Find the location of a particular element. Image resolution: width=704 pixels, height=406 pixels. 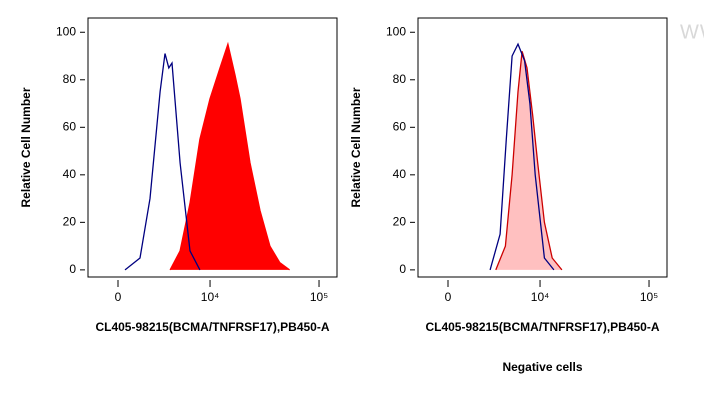

caption: Negative cells is located at coordinates (542, 367).